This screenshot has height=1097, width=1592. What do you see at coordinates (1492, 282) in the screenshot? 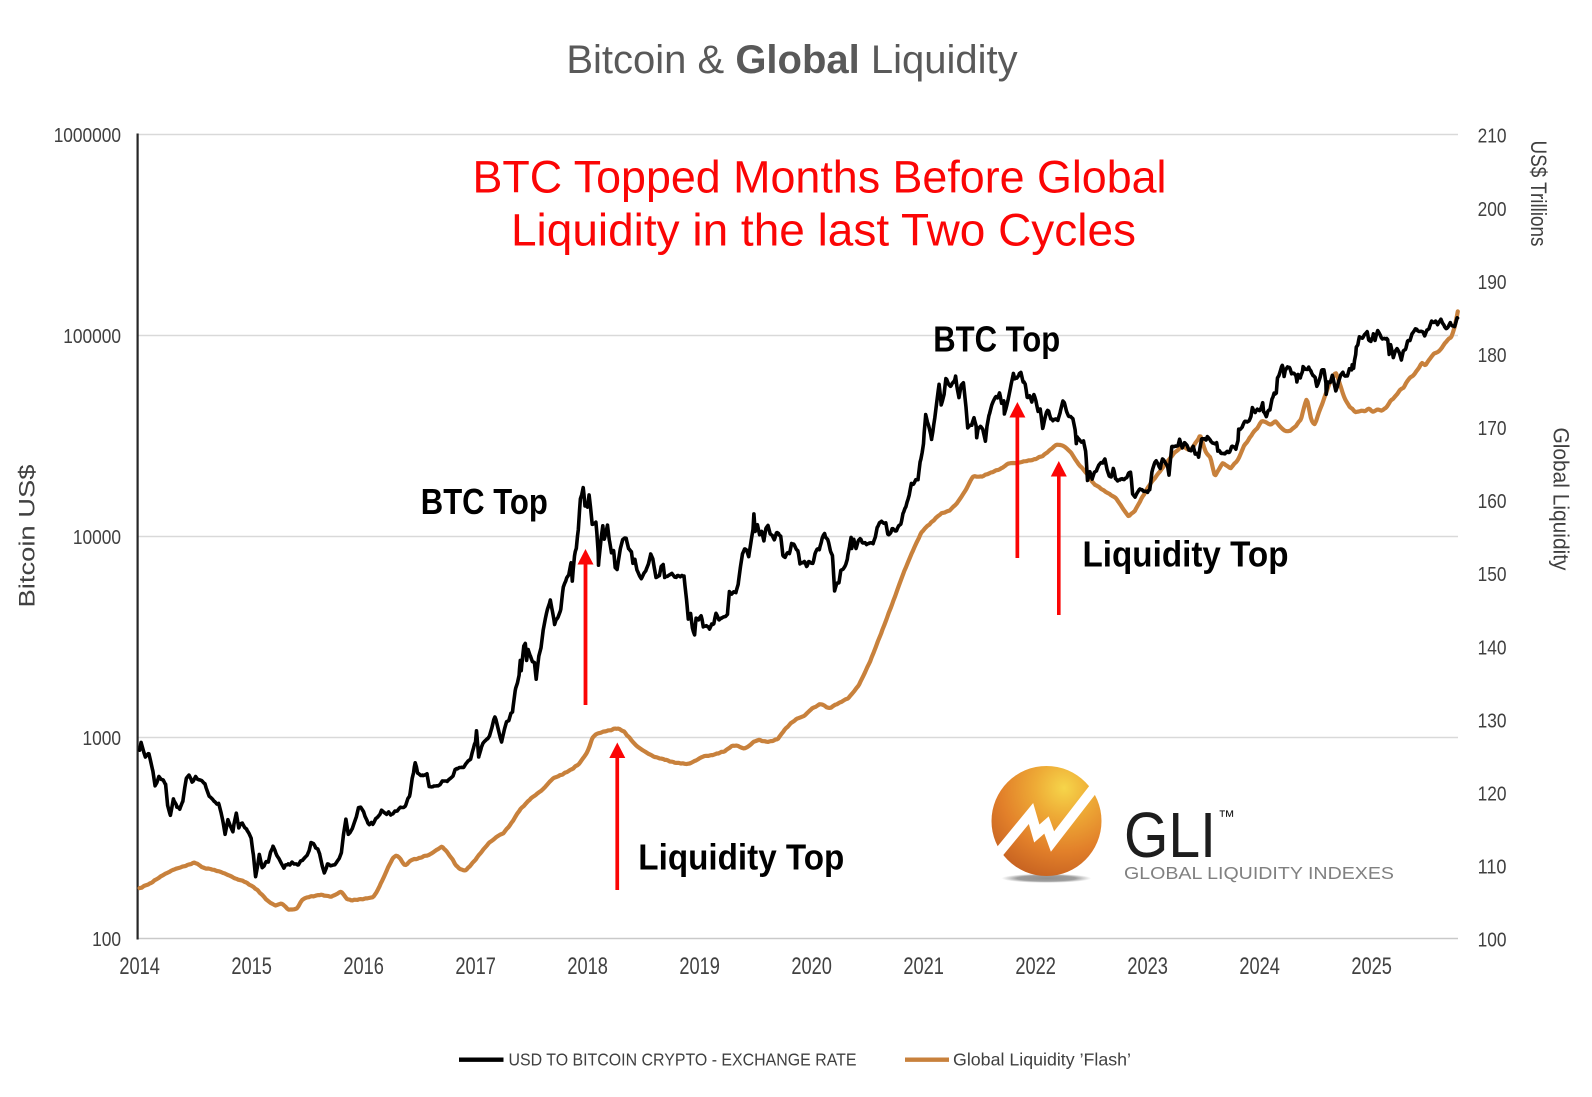
I see `svg-text: 190` at bounding box center [1492, 282].